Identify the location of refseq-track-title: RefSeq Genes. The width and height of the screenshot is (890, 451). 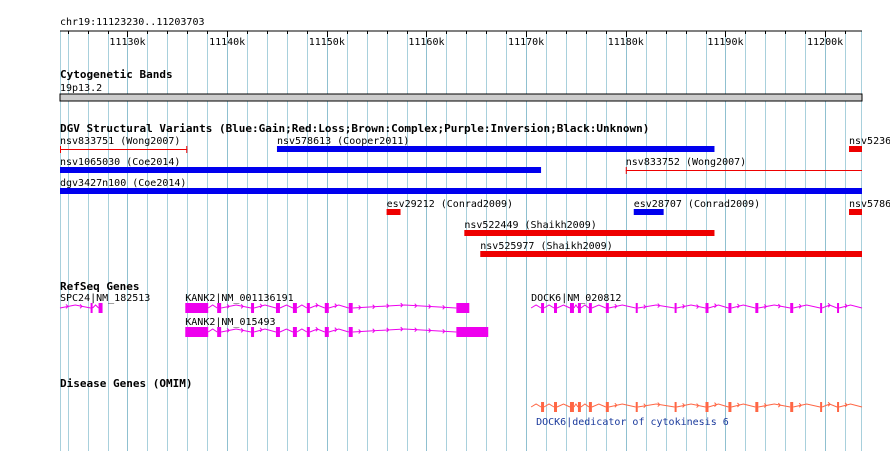
(99, 286).